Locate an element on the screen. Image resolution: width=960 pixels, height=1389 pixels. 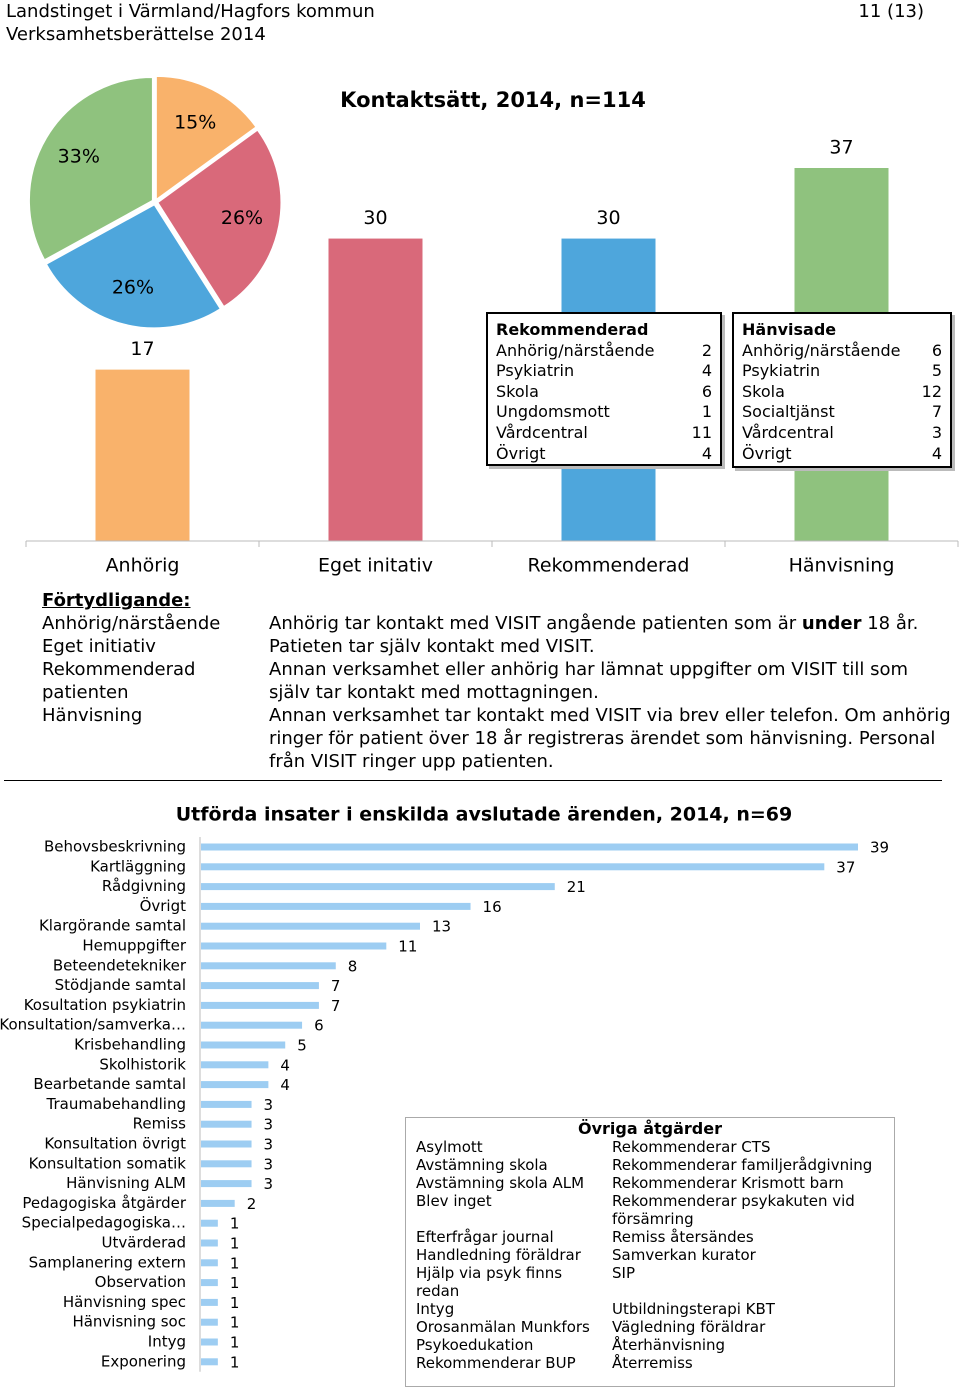
slice-label: 26% is located at coordinates (133, 287).